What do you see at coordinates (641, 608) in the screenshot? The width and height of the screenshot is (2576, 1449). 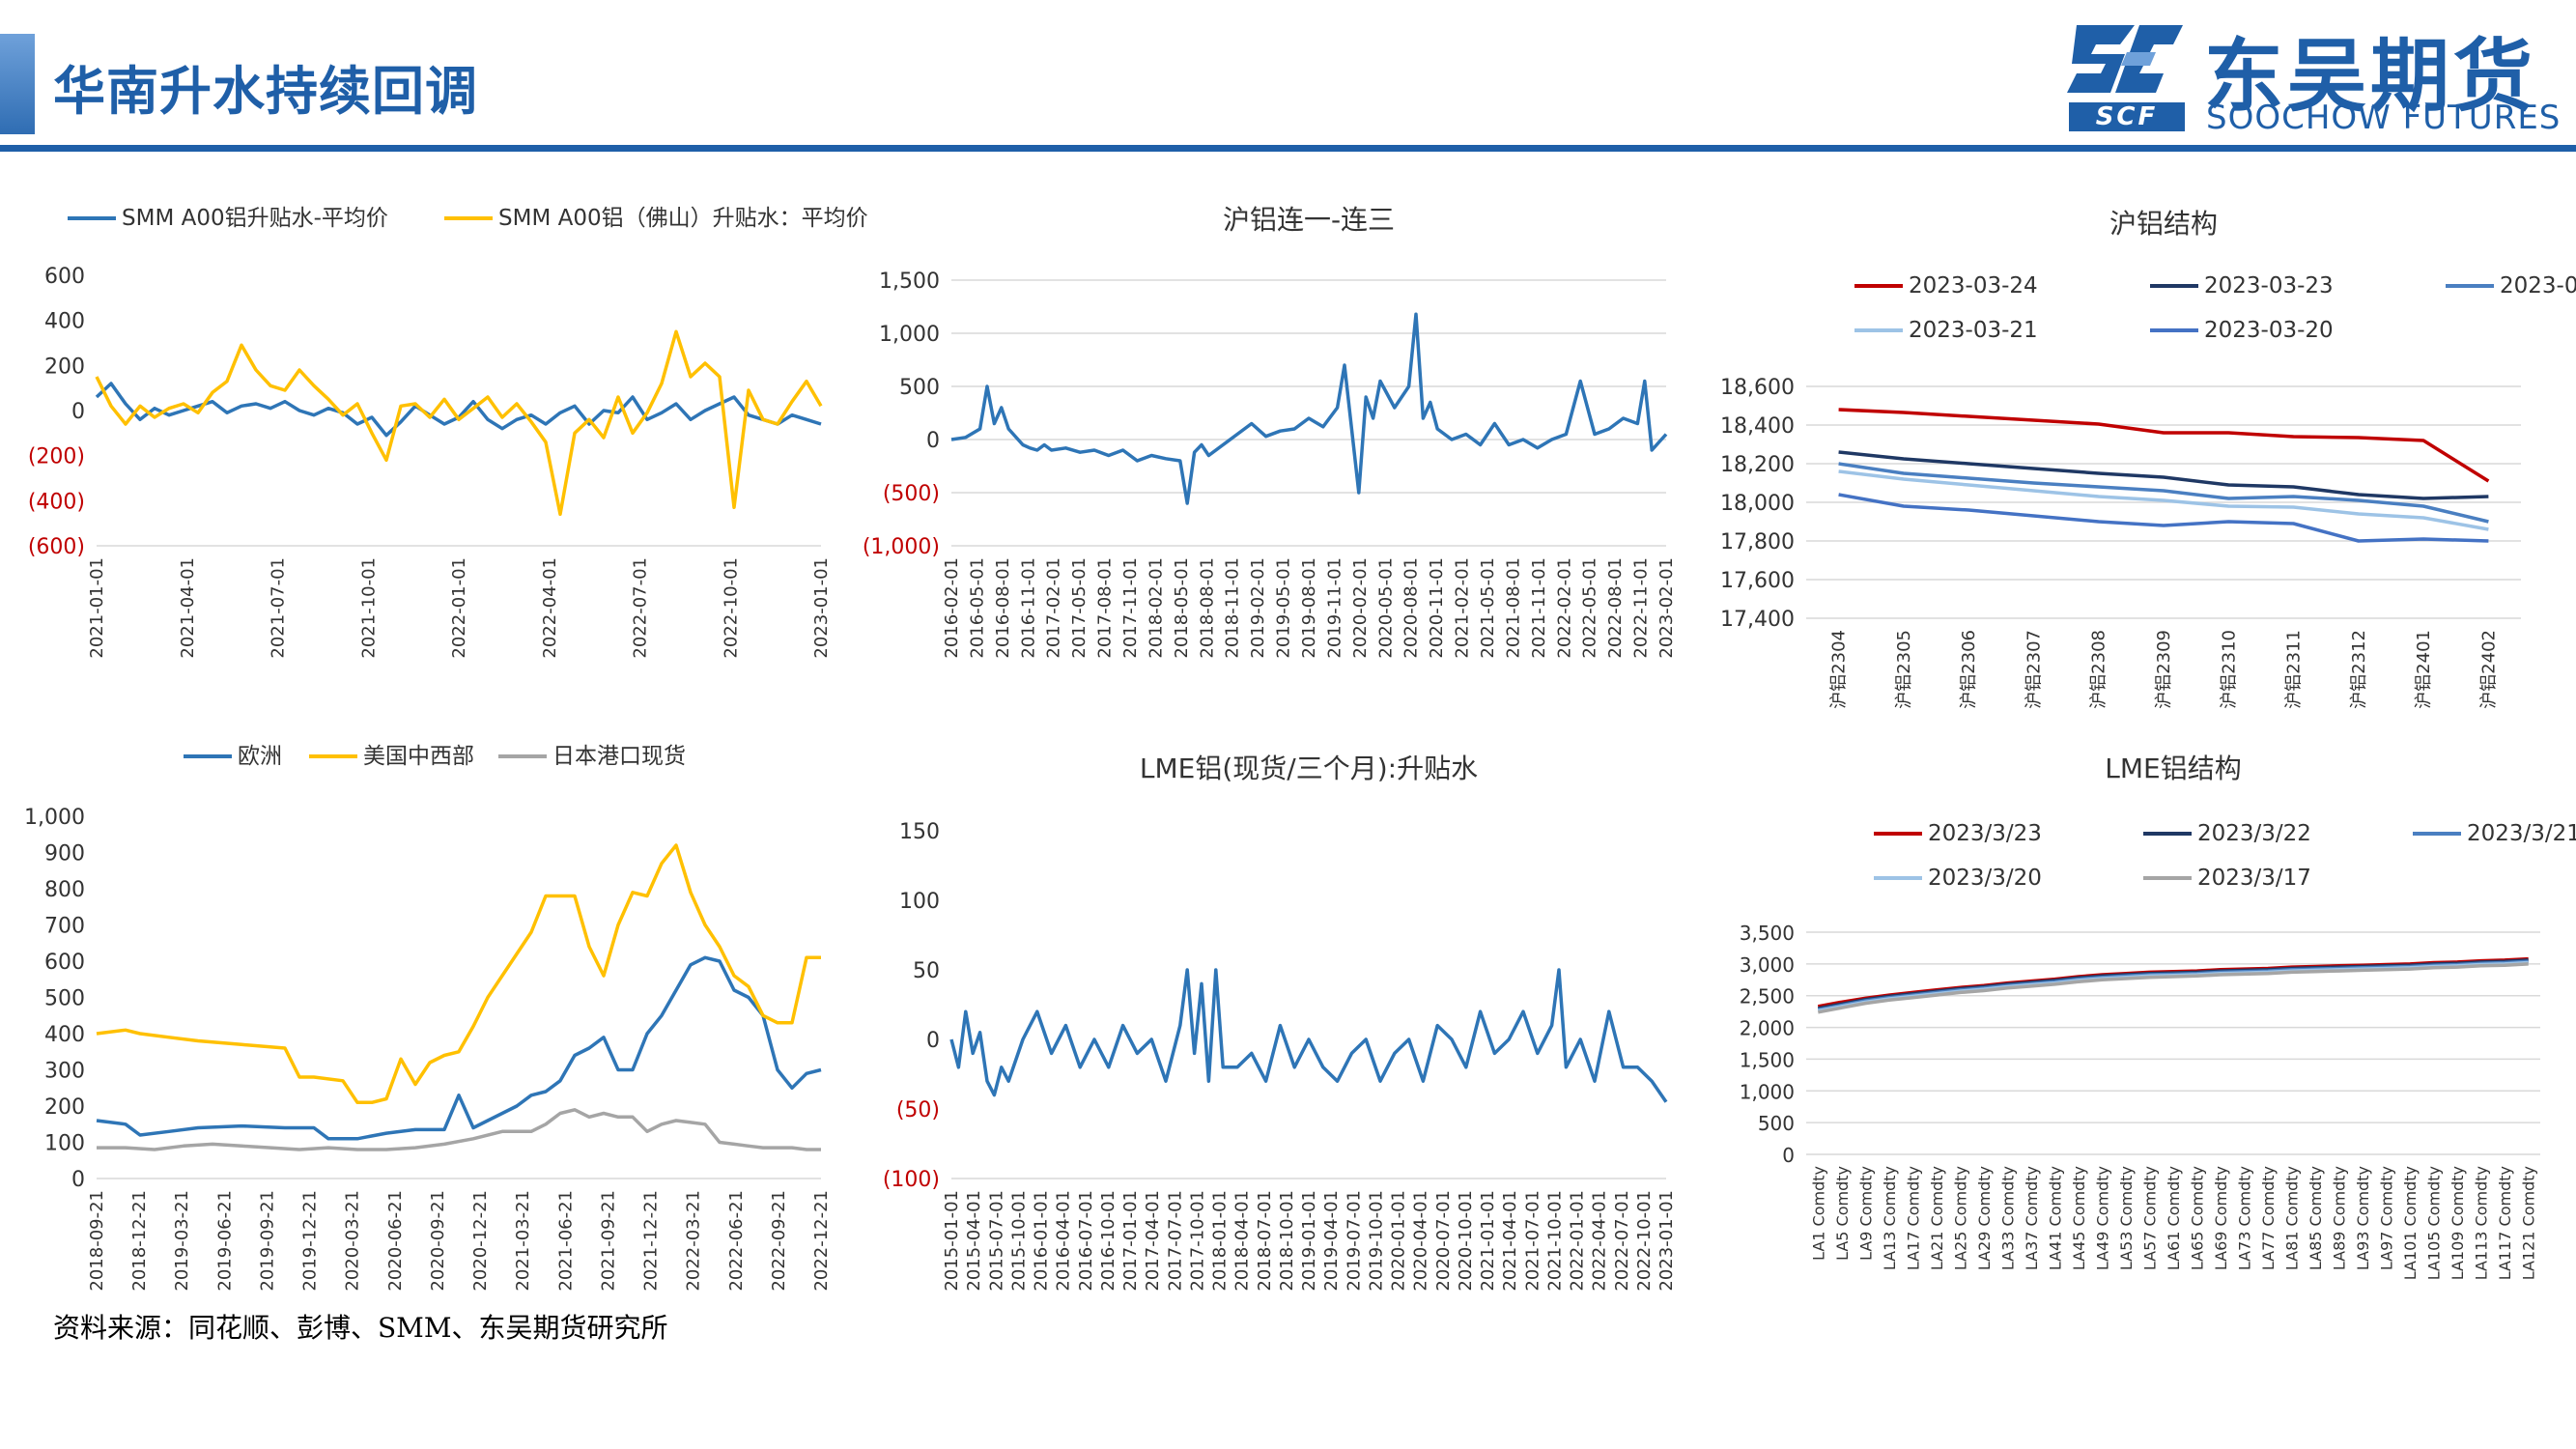 I see `x-tick-label: 2022-07-01` at bounding box center [641, 608].